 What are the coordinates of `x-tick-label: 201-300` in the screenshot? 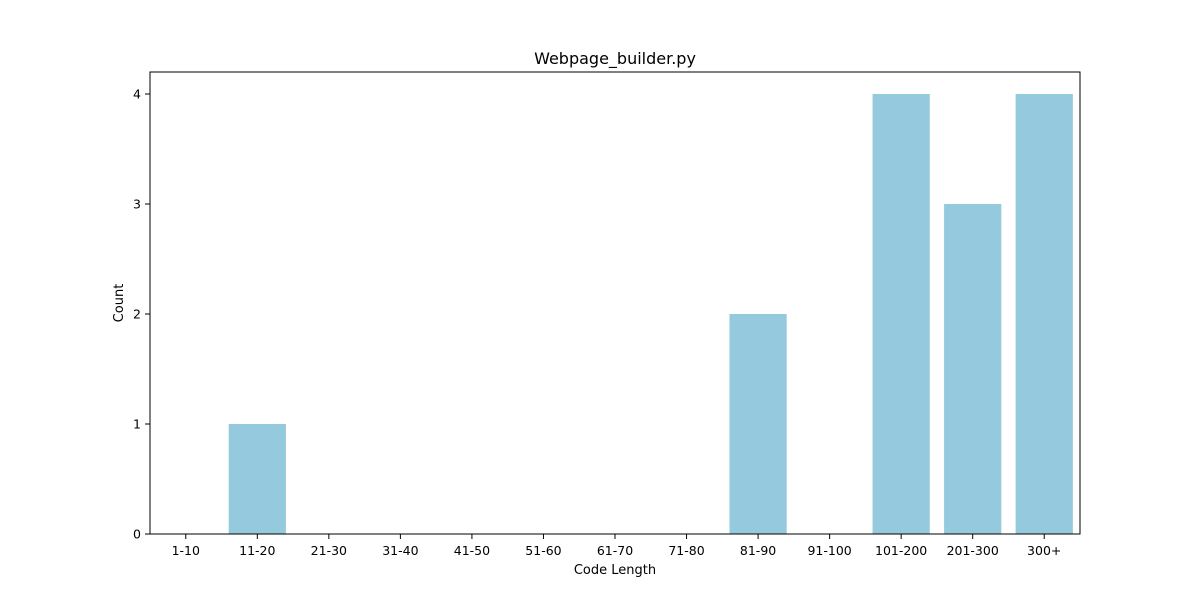 It's located at (973, 550).